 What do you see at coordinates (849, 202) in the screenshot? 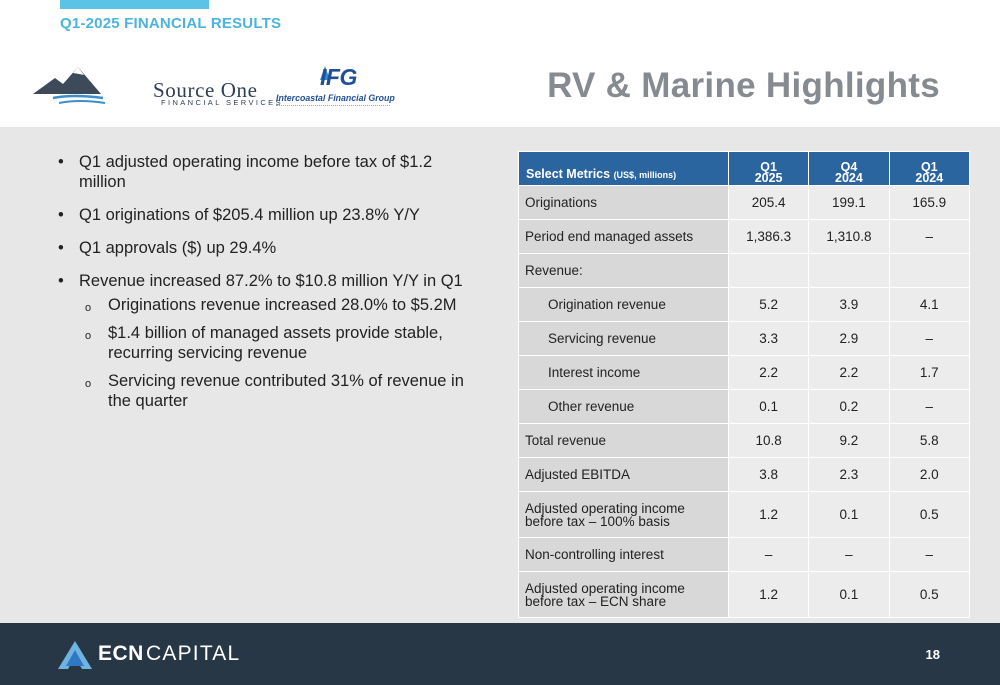
I see `row-value: 199.1` at bounding box center [849, 202].